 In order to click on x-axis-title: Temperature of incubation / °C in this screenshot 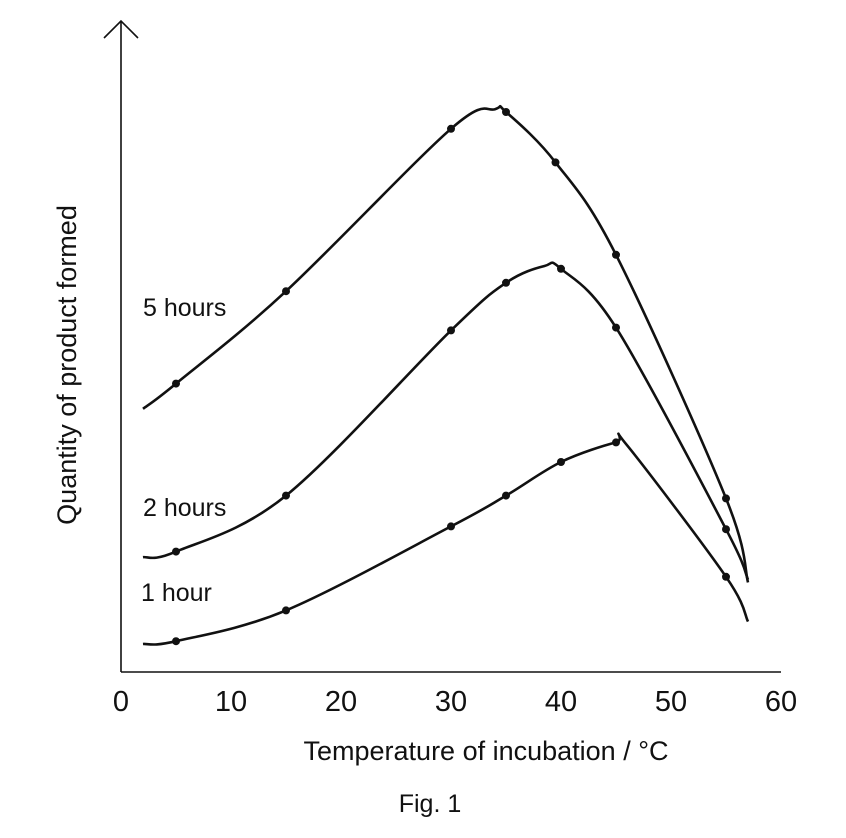, I will do `click(486, 751)`.